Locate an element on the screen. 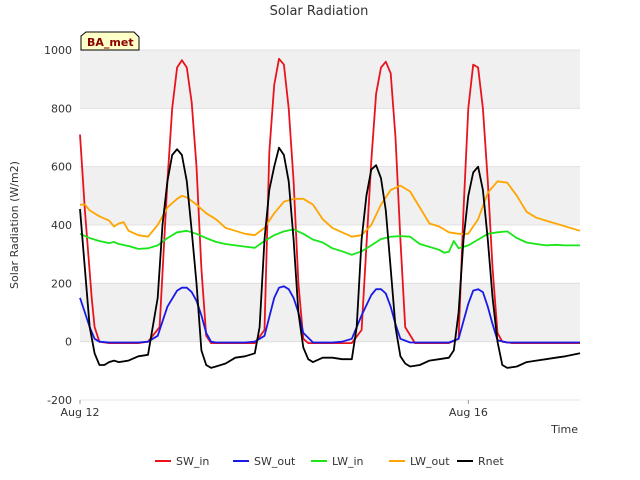  chart-title: Solar Radiation is located at coordinates (319, 11).